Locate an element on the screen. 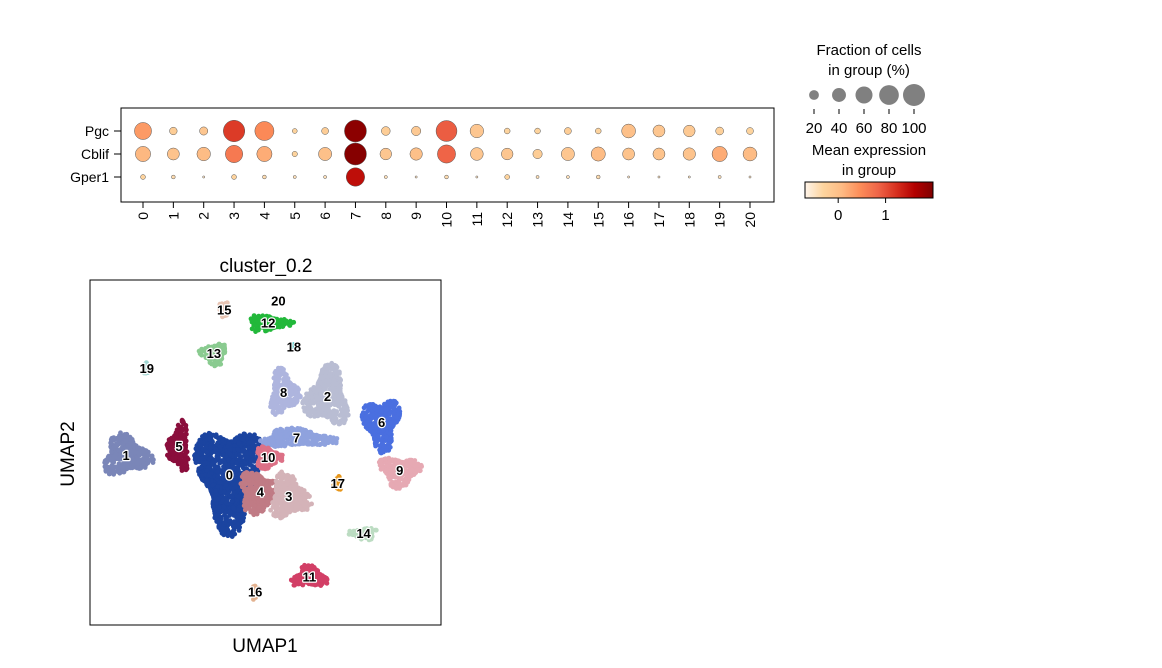 This screenshot has width=1162, height=668. size-legend-title-2: in group (%) is located at coordinates (869, 70).